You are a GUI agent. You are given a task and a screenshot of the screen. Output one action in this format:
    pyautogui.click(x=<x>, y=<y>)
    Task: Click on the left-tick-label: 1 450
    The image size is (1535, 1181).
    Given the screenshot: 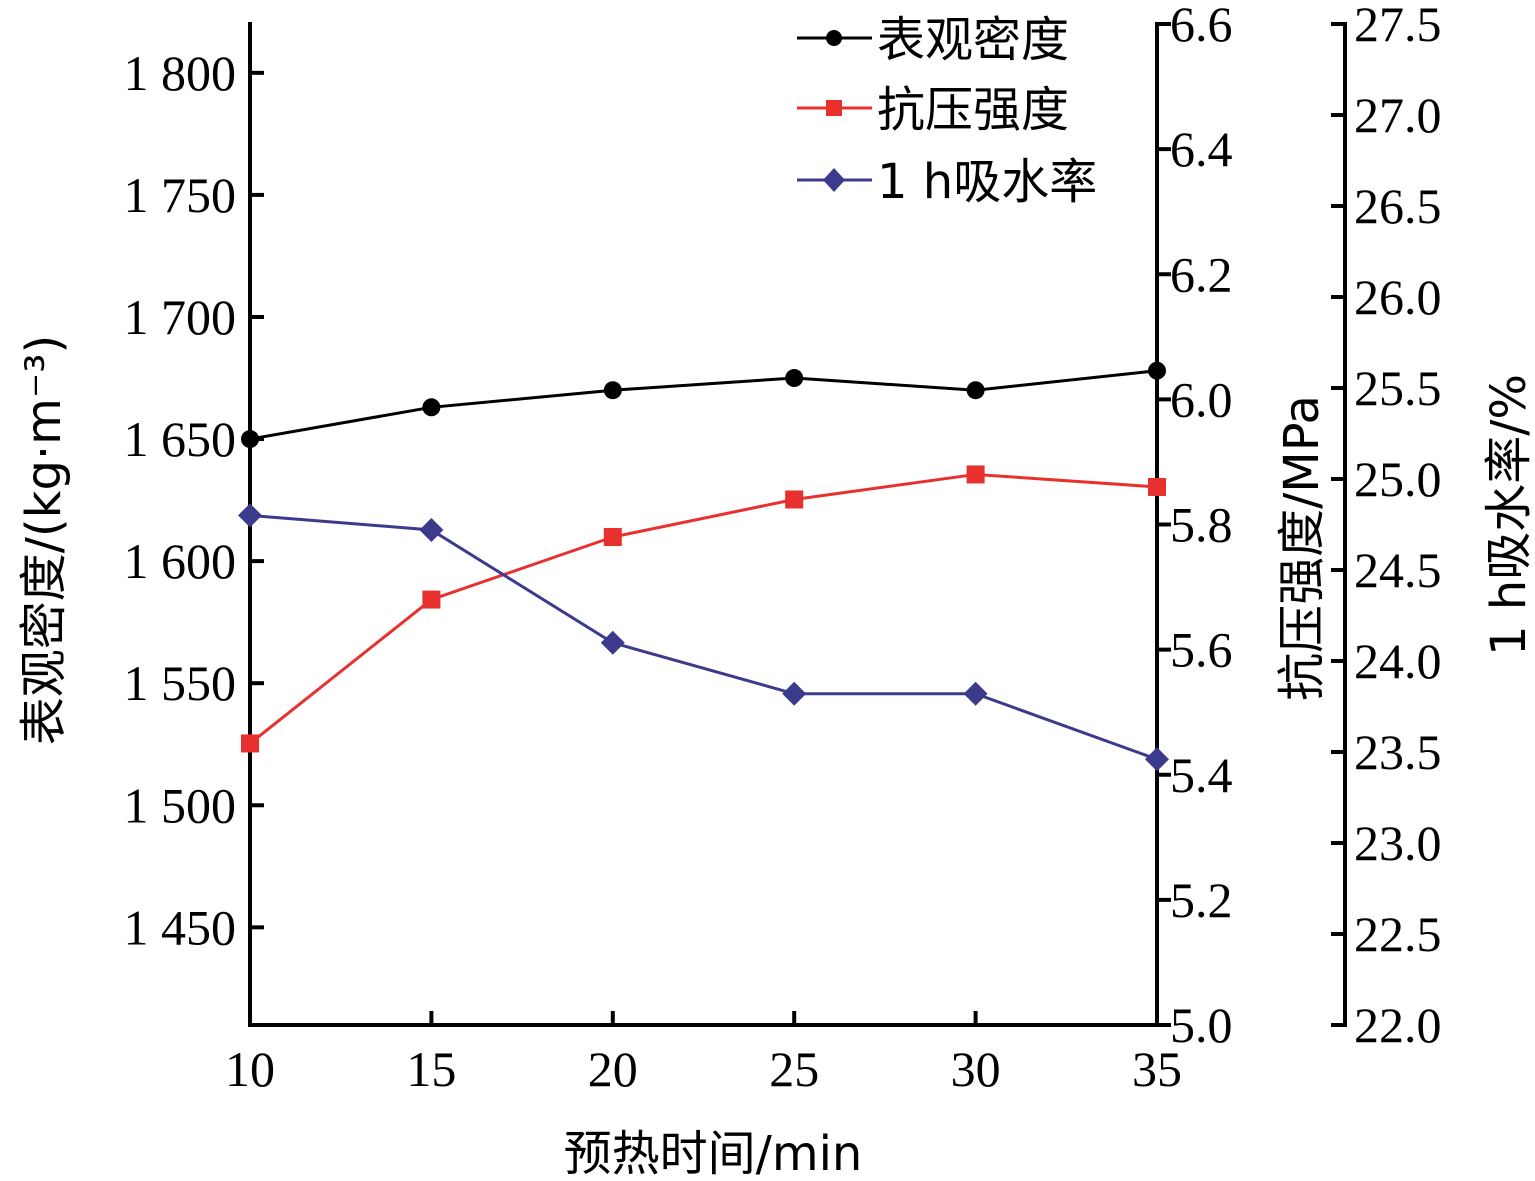 What is the action you would take?
    pyautogui.click(x=180, y=927)
    